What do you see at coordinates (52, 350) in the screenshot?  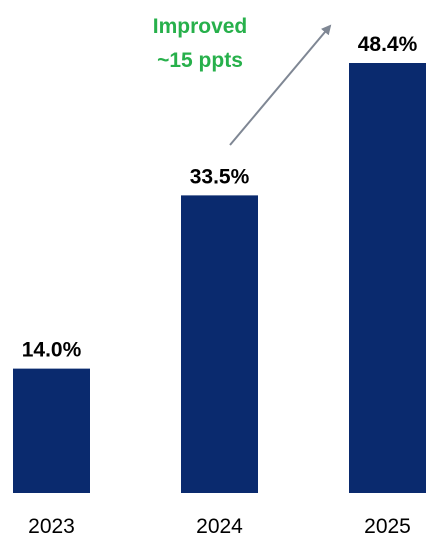 I see `value-label-2023: 14.0%` at bounding box center [52, 350].